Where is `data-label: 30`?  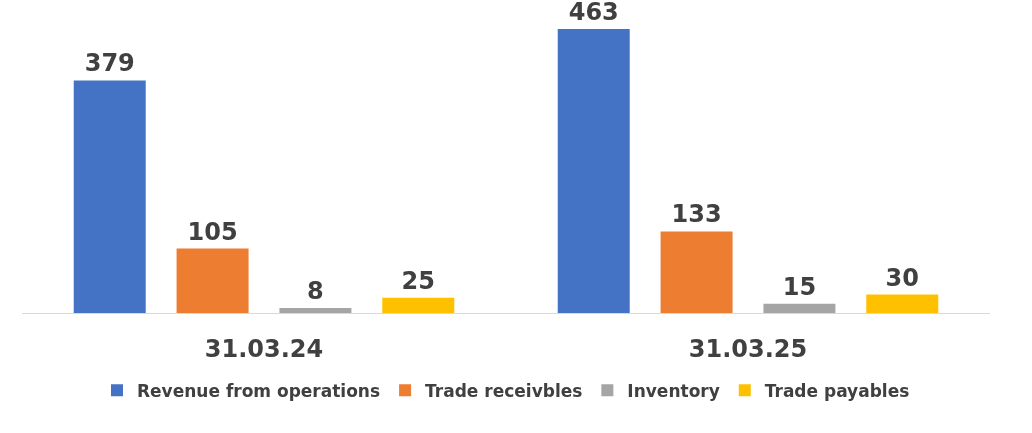
data-label: 30 is located at coordinates (902, 277).